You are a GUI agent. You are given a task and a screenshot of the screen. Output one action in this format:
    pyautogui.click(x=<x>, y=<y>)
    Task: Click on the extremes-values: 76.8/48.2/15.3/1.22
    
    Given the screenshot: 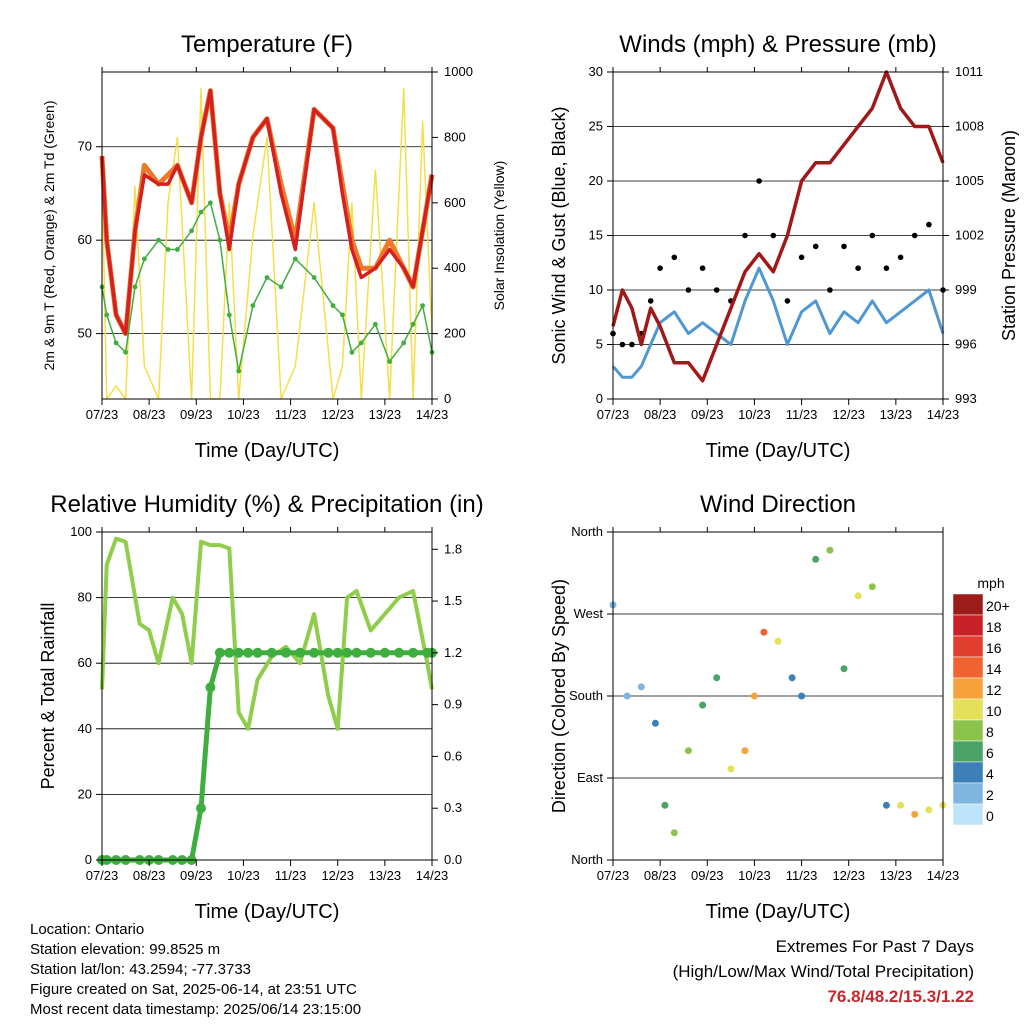 What is the action you would take?
    pyautogui.click(x=900, y=996)
    